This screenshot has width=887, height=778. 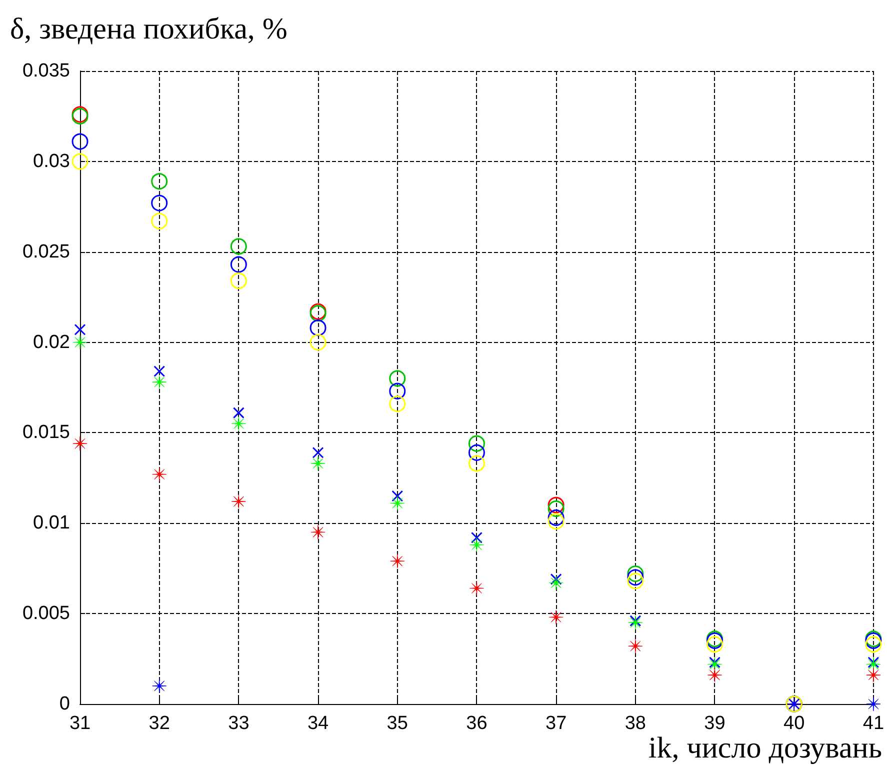 What do you see at coordinates (51, 523) in the screenshot?
I see `y-tick-label: 0.01` at bounding box center [51, 523].